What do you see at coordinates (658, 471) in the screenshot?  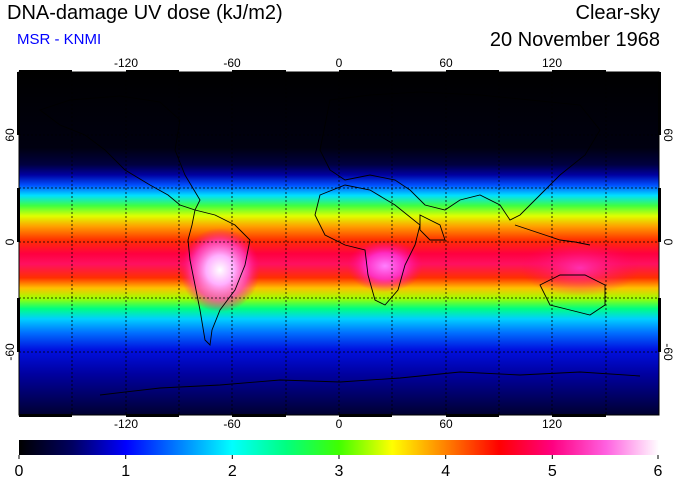 I see `colorbar-label-6: 6` at bounding box center [658, 471].